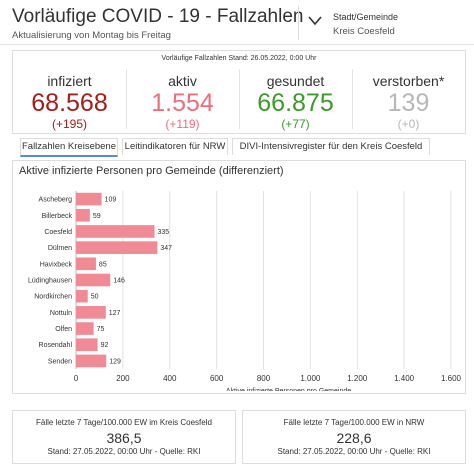  What do you see at coordinates (366, 17) in the screenshot?
I see `selector-label: Stadt/Gemeinde` at bounding box center [366, 17].